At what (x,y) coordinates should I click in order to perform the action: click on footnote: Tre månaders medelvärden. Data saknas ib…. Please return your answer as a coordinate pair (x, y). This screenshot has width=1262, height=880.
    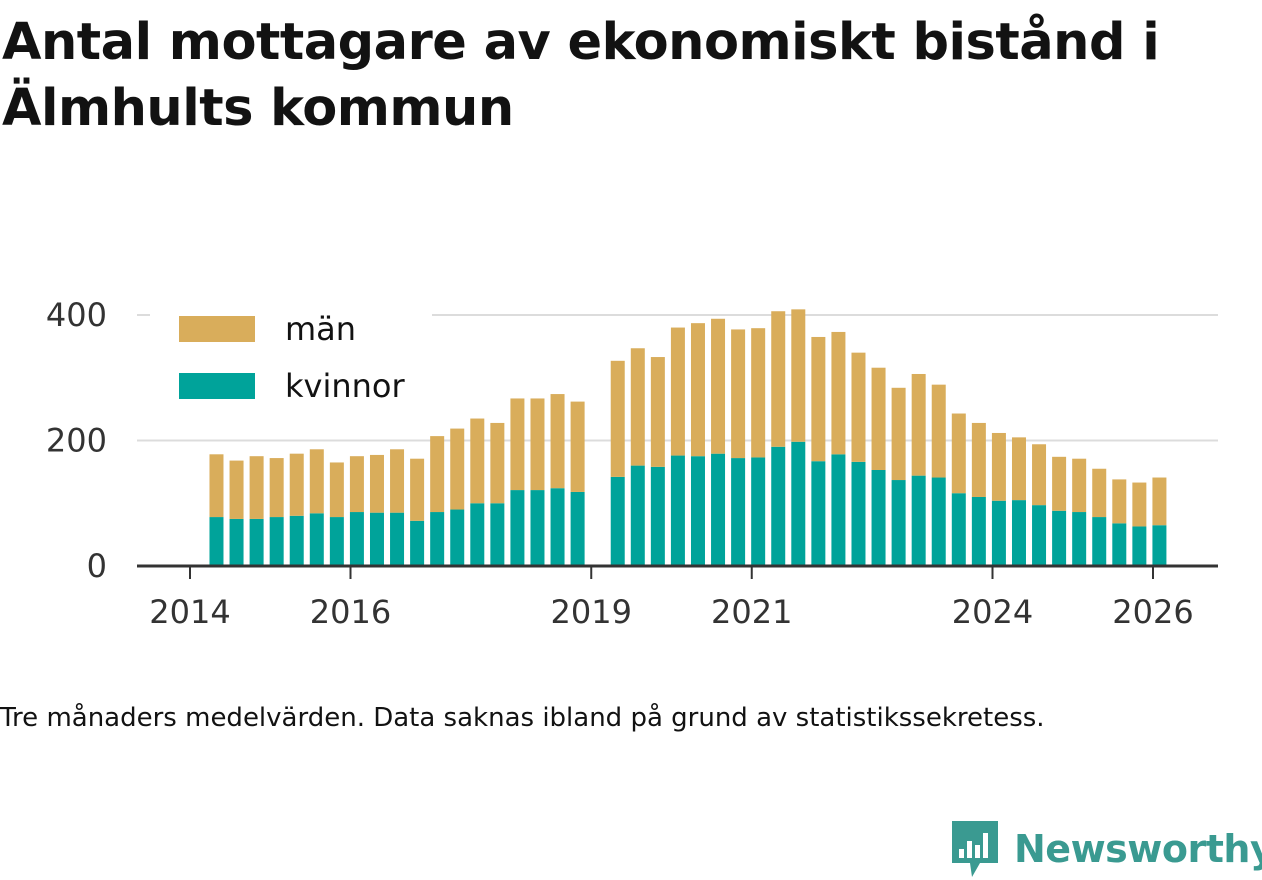
    Looking at the image, I should click on (522, 718).